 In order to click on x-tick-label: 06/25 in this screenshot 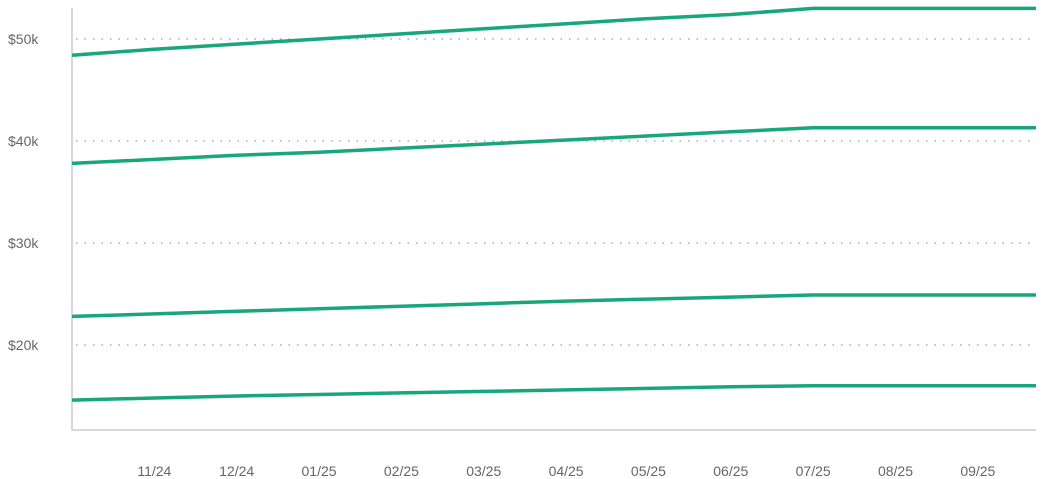, I will do `click(730, 471)`.